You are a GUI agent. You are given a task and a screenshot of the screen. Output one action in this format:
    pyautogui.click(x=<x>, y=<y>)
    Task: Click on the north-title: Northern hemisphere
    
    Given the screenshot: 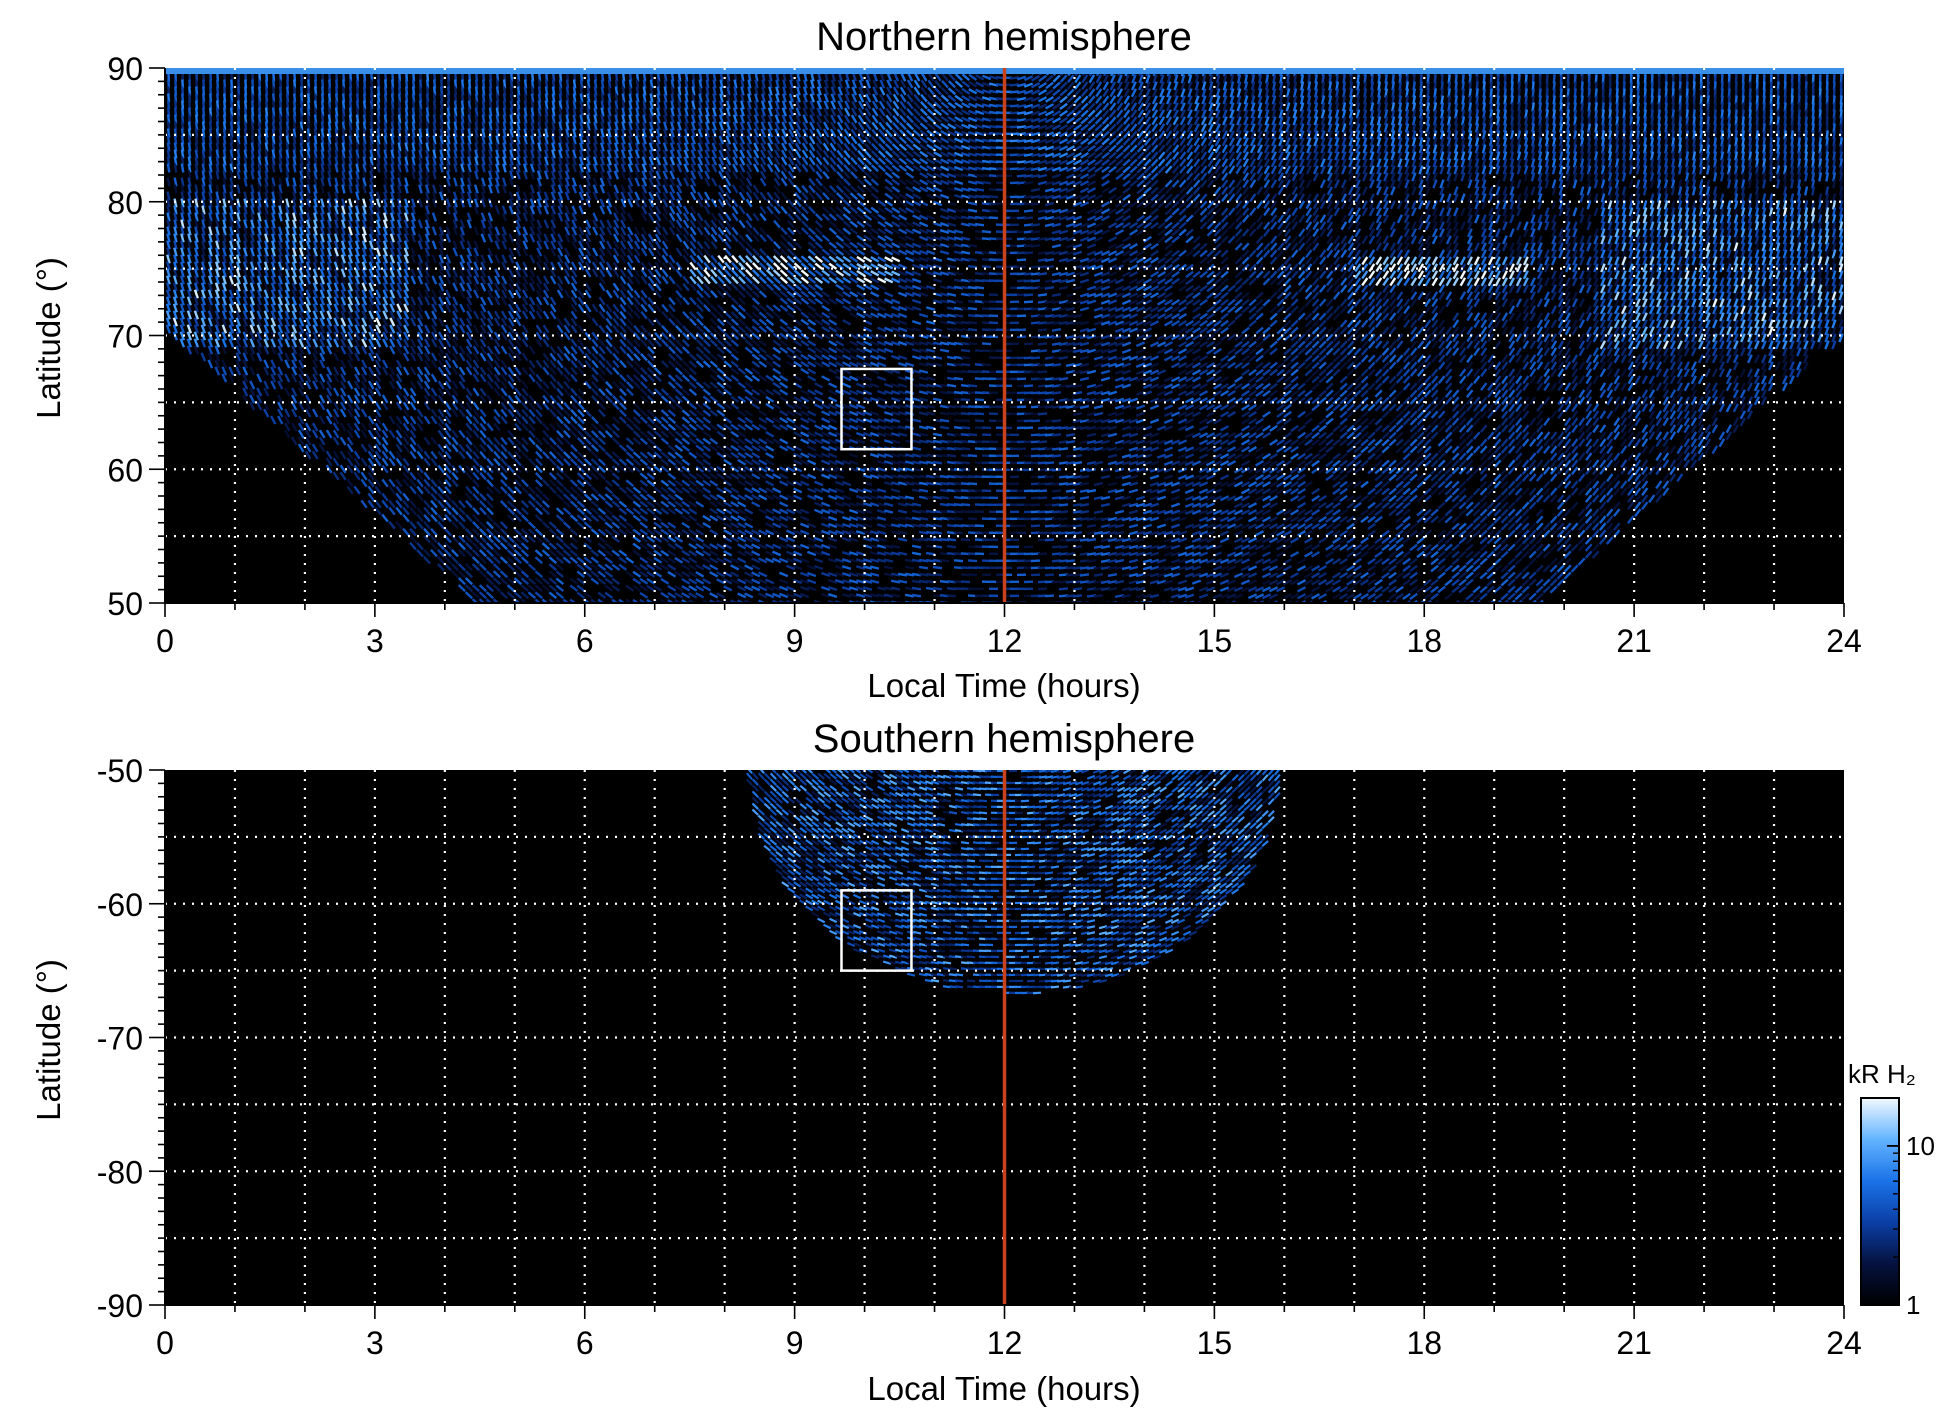 What is the action you would take?
    pyautogui.click(x=1004, y=37)
    